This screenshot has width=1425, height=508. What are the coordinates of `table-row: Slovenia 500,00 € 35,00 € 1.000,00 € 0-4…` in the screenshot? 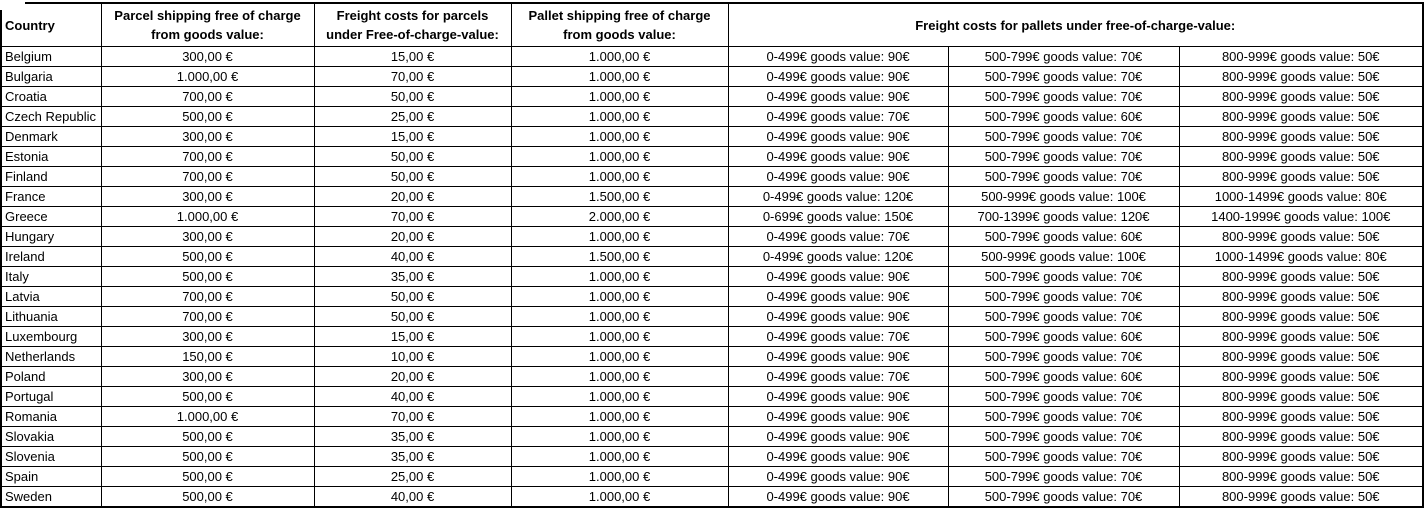 It's located at (712, 456).